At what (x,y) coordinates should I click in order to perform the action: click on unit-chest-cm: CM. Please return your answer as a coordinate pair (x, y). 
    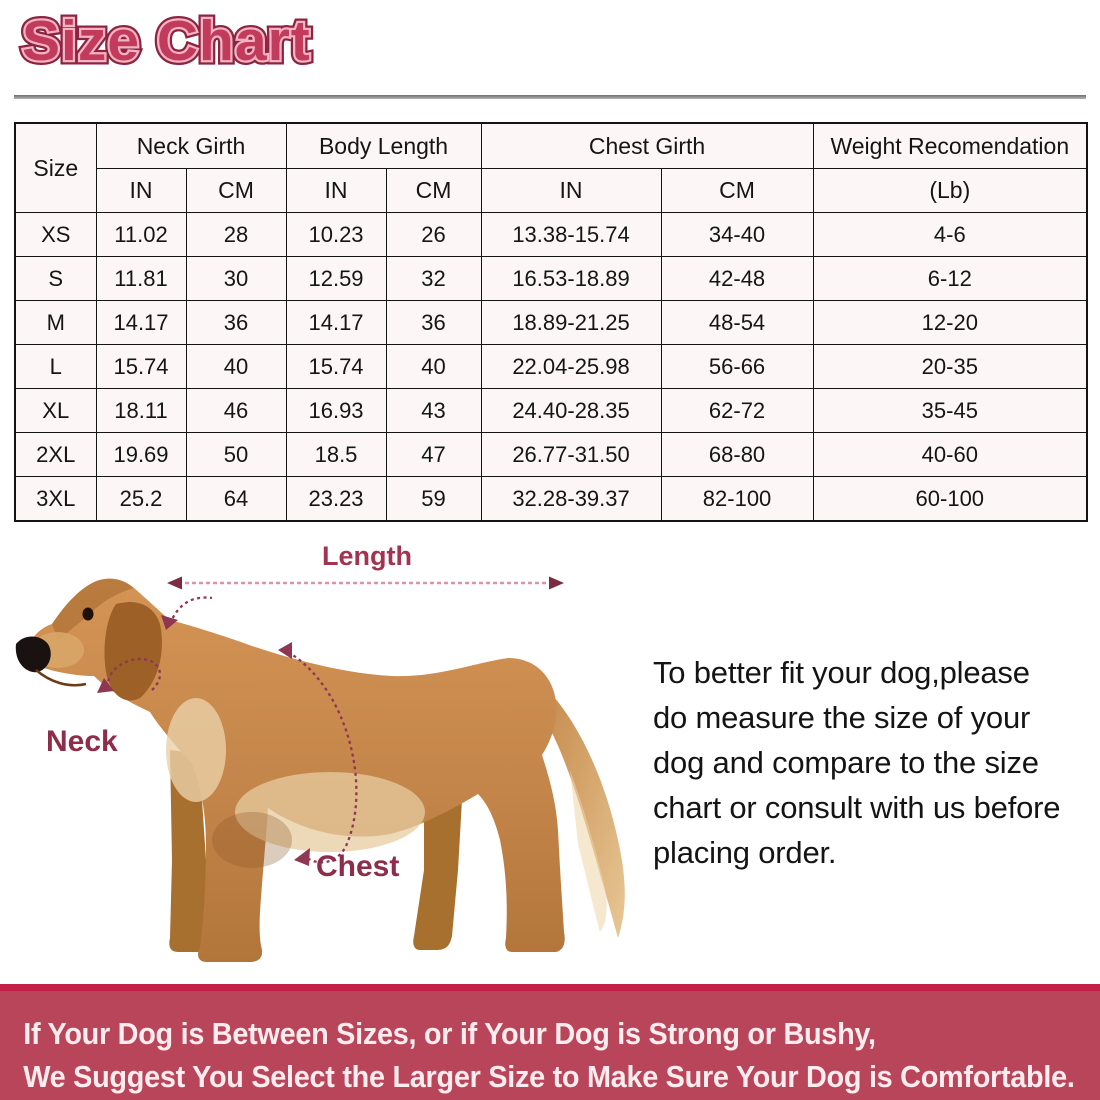
    Looking at the image, I should click on (737, 190).